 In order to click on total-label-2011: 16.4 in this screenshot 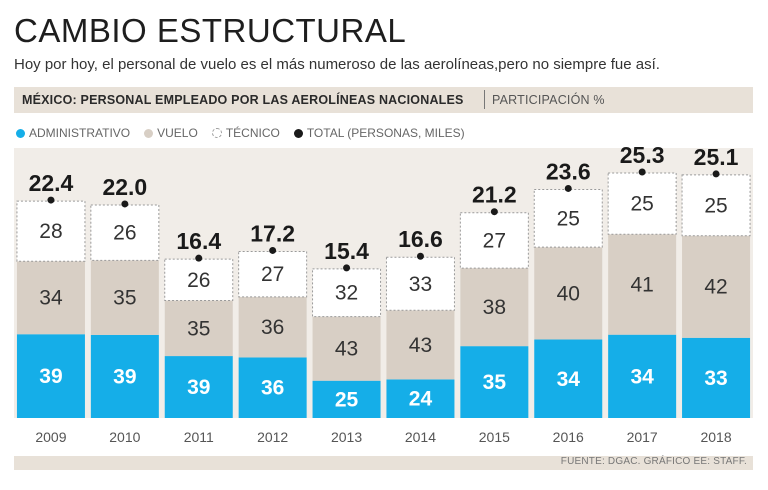, I will do `click(198, 241)`.